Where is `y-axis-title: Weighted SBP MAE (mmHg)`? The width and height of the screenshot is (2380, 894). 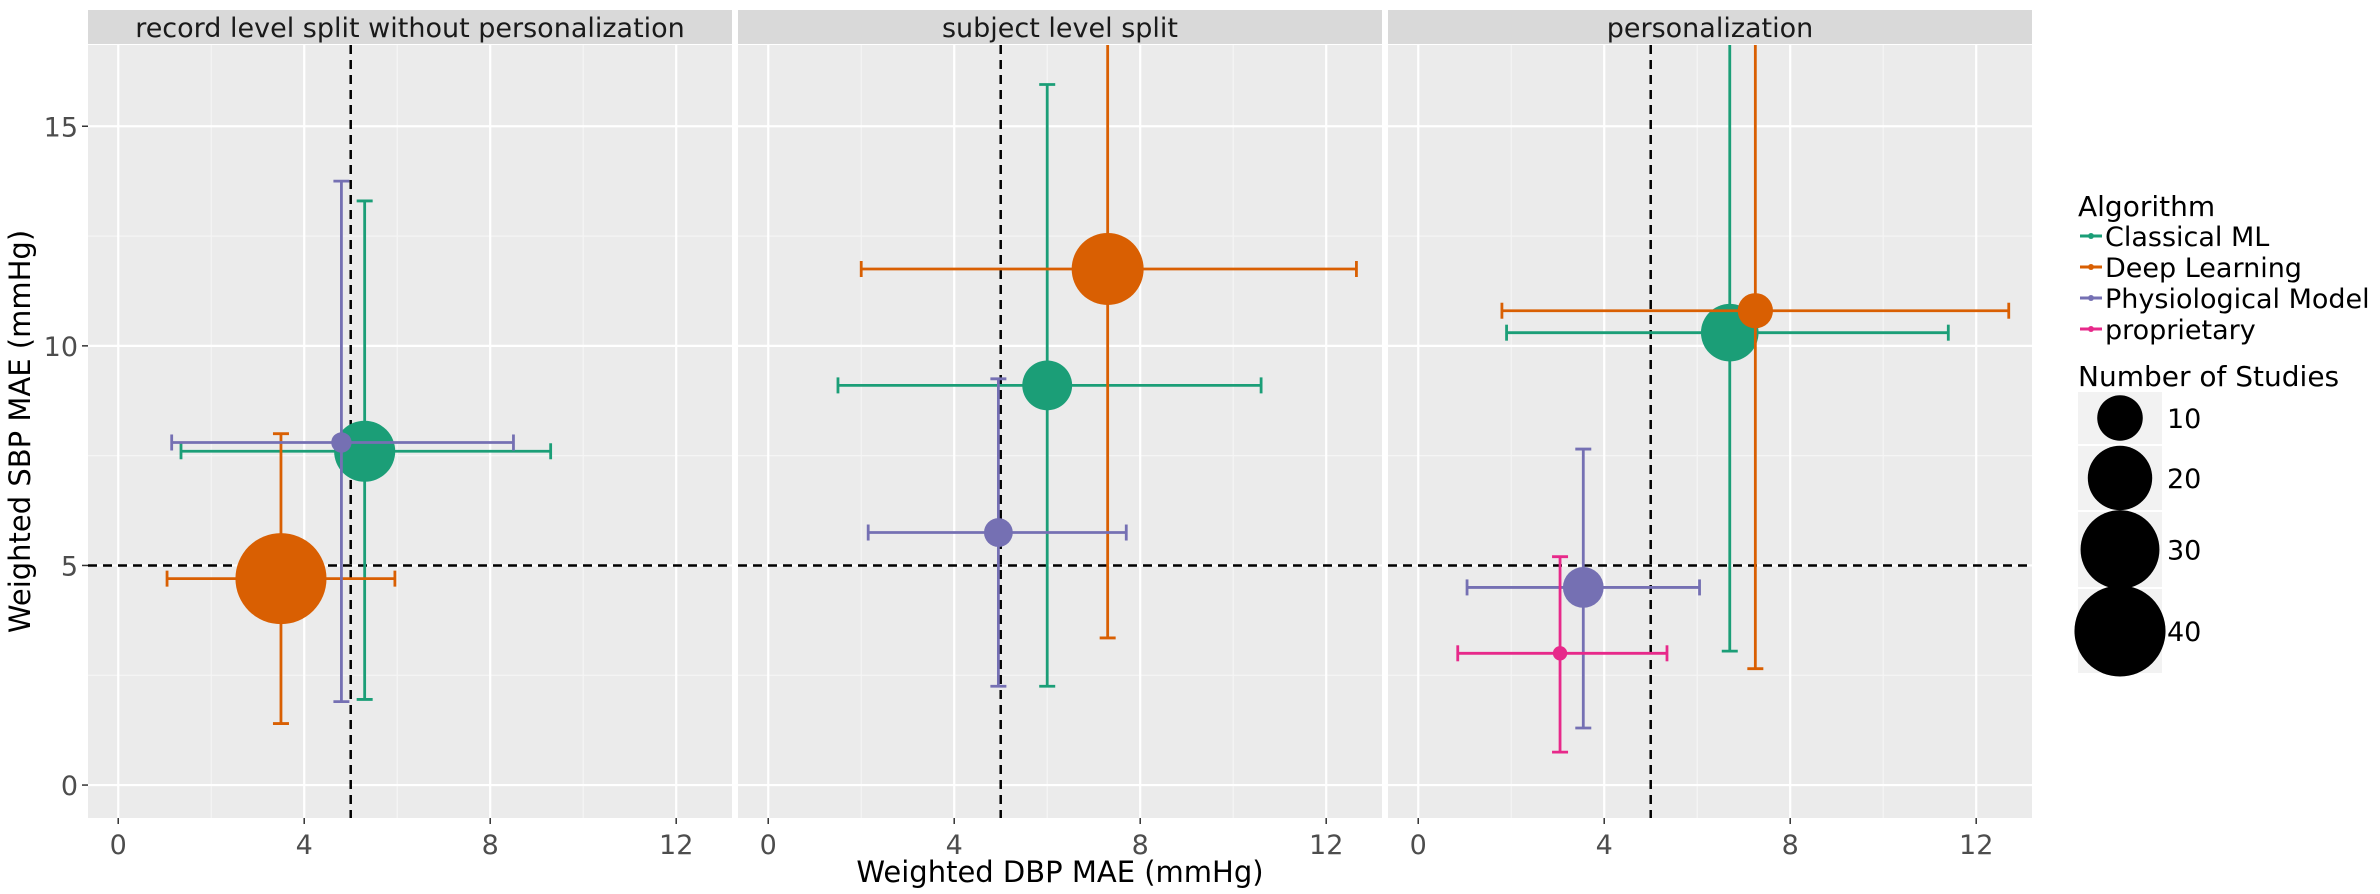 y-axis-title: Weighted SBP MAE (mmHg) is located at coordinates (20, 431).